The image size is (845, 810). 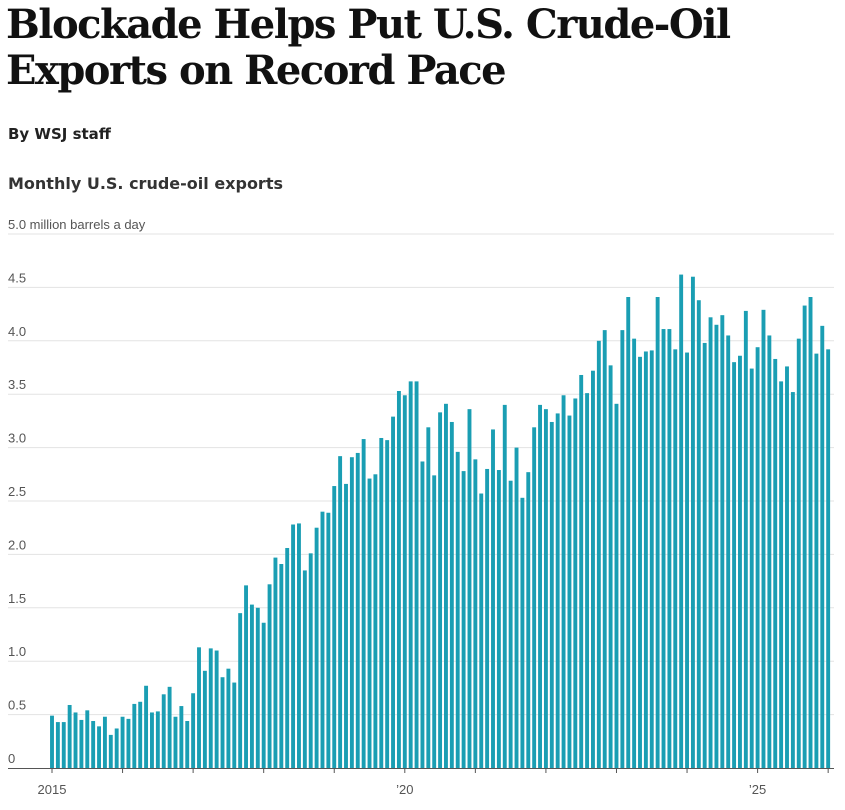 What do you see at coordinates (52, 789) in the screenshot?
I see `x-tick-label: 2015` at bounding box center [52, 789].